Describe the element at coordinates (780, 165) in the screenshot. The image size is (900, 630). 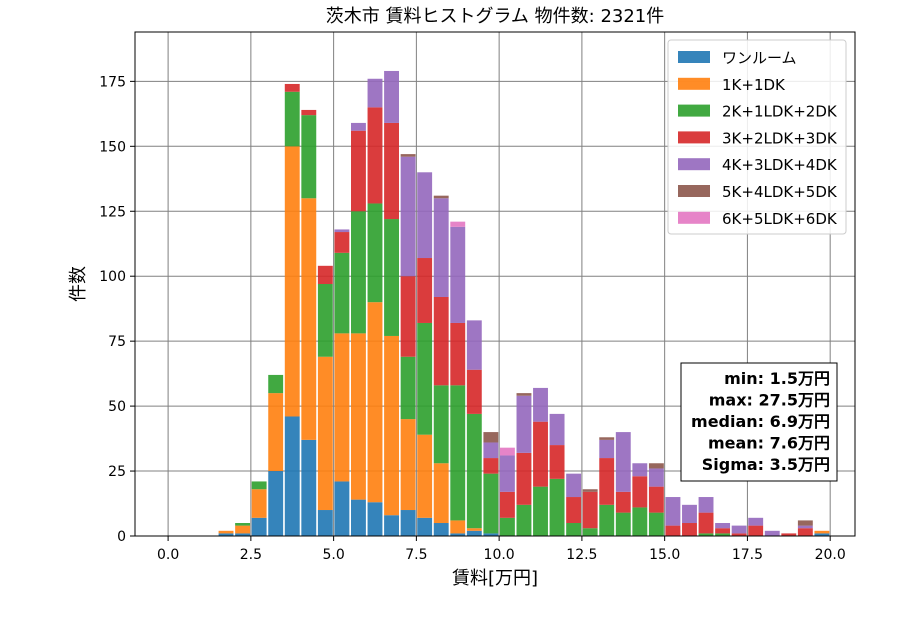
I see `legend-label: 4K+3LDK+4DK` at that location.